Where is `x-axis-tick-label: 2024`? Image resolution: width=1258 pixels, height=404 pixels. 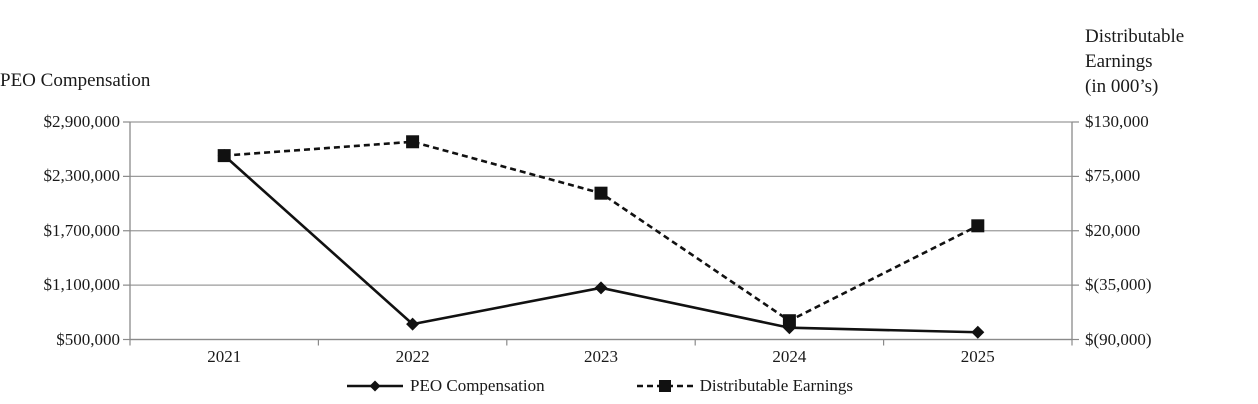 x-axis-tick-label: 2024 is located at coordinates (789, 356).